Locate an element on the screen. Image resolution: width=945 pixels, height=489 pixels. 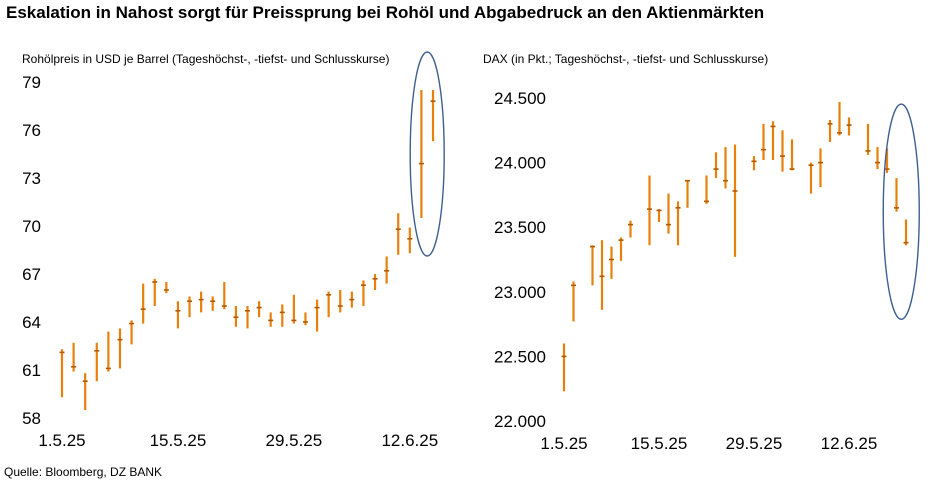
oil-x-tick-label: 1.5.25 is located at coordinates (61, 440).